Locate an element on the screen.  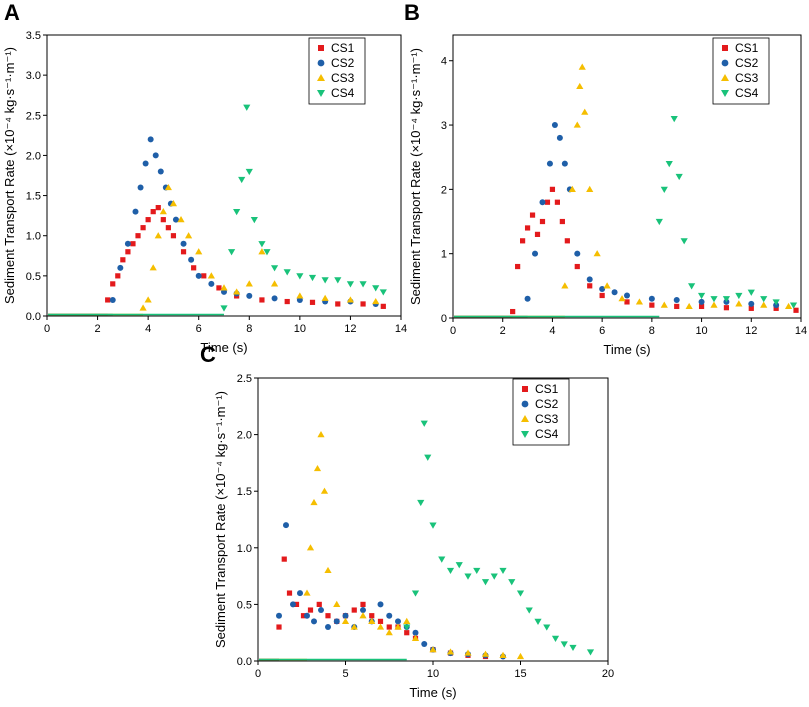
y-tick-label: 1 is located at coordinates (444, 255).